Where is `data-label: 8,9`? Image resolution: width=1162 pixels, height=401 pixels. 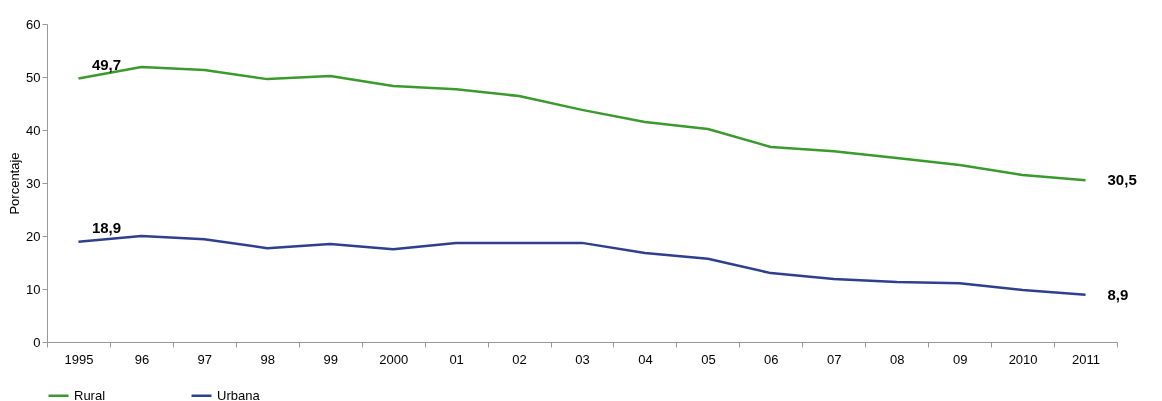
data-label: 8,9 is located at coordinates (1118, 294).